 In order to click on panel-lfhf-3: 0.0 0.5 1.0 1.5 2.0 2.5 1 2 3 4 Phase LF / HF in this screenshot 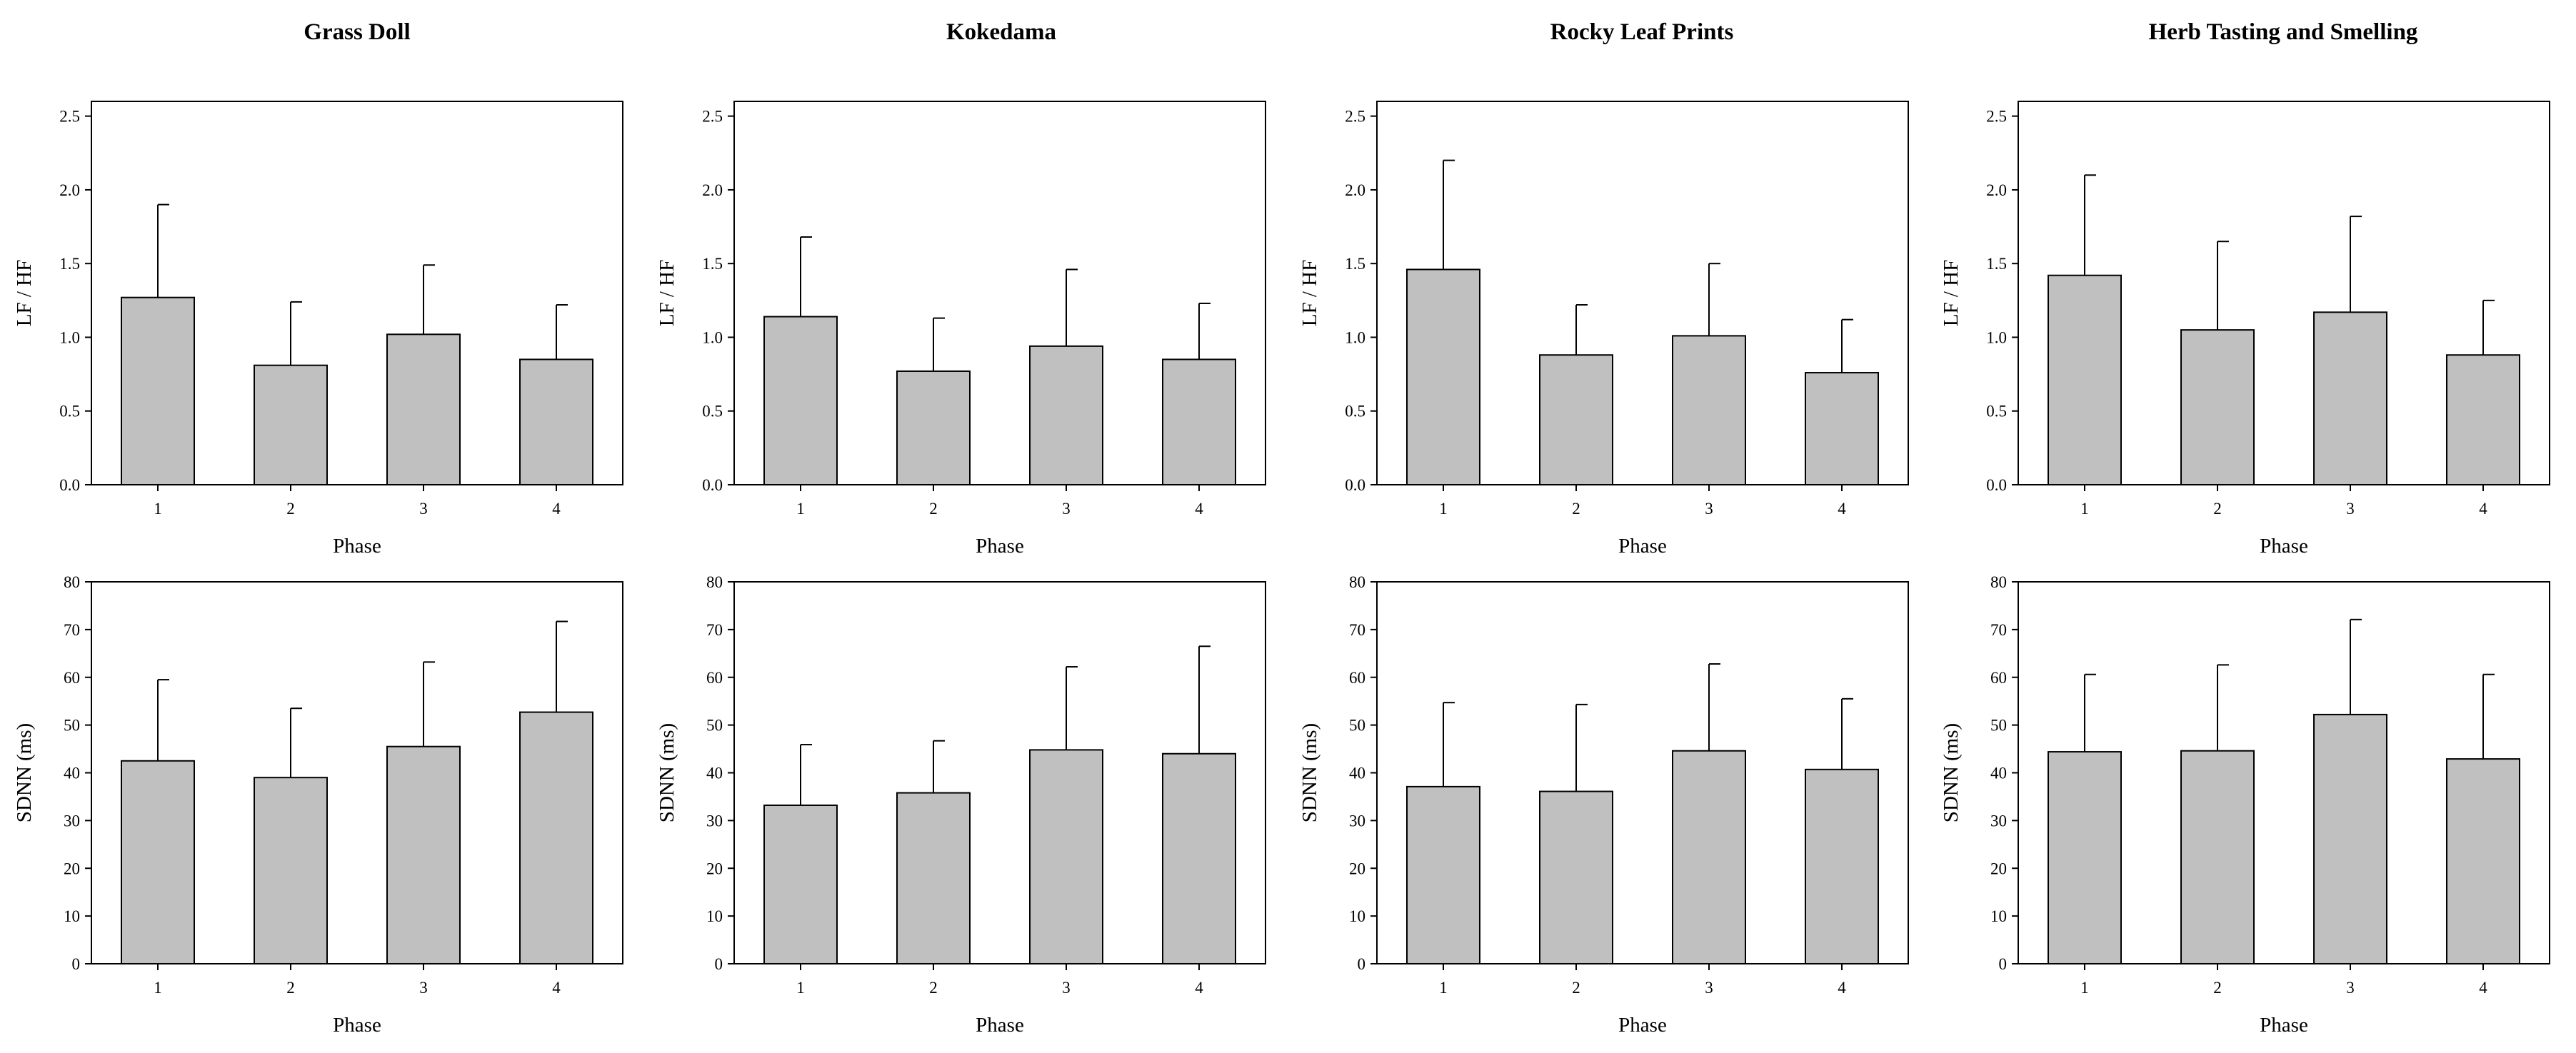, I will do `click(1603, 329)`.